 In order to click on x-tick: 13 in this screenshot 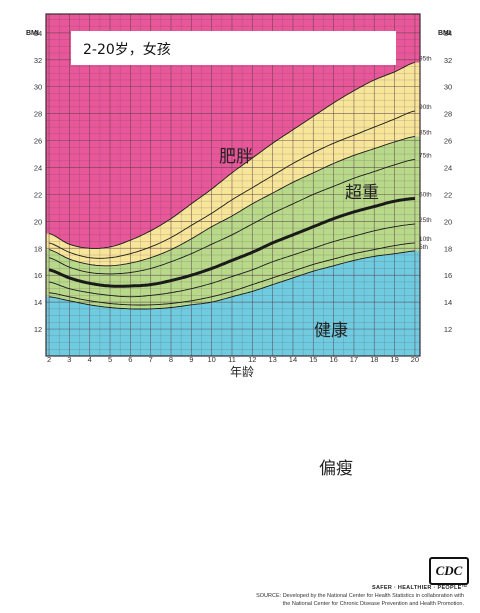, I will do `click(272, 359)`.